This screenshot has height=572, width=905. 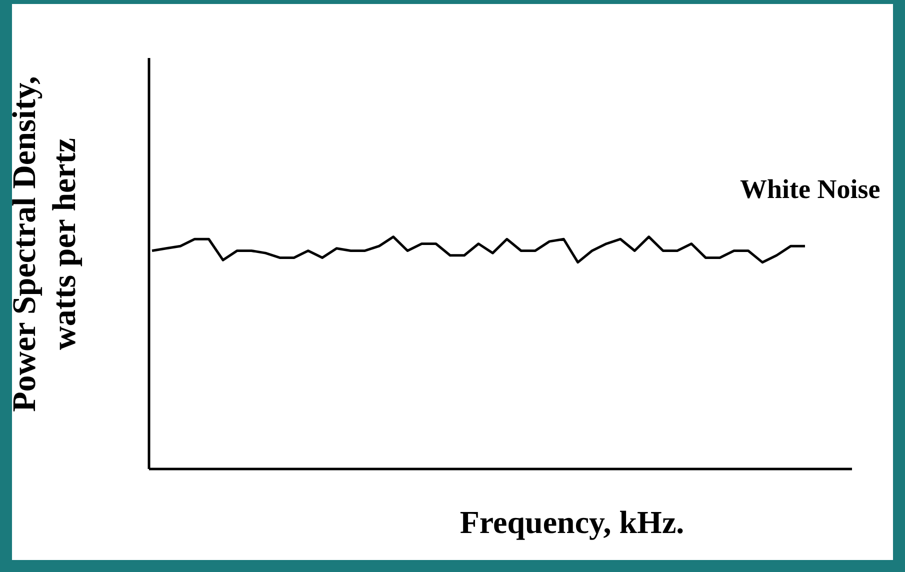 What do you see at coordinates (572, 522) in the screenshot?
I see `x-axis-title: Frequency, kHz.` at bounding box center [572, 522].